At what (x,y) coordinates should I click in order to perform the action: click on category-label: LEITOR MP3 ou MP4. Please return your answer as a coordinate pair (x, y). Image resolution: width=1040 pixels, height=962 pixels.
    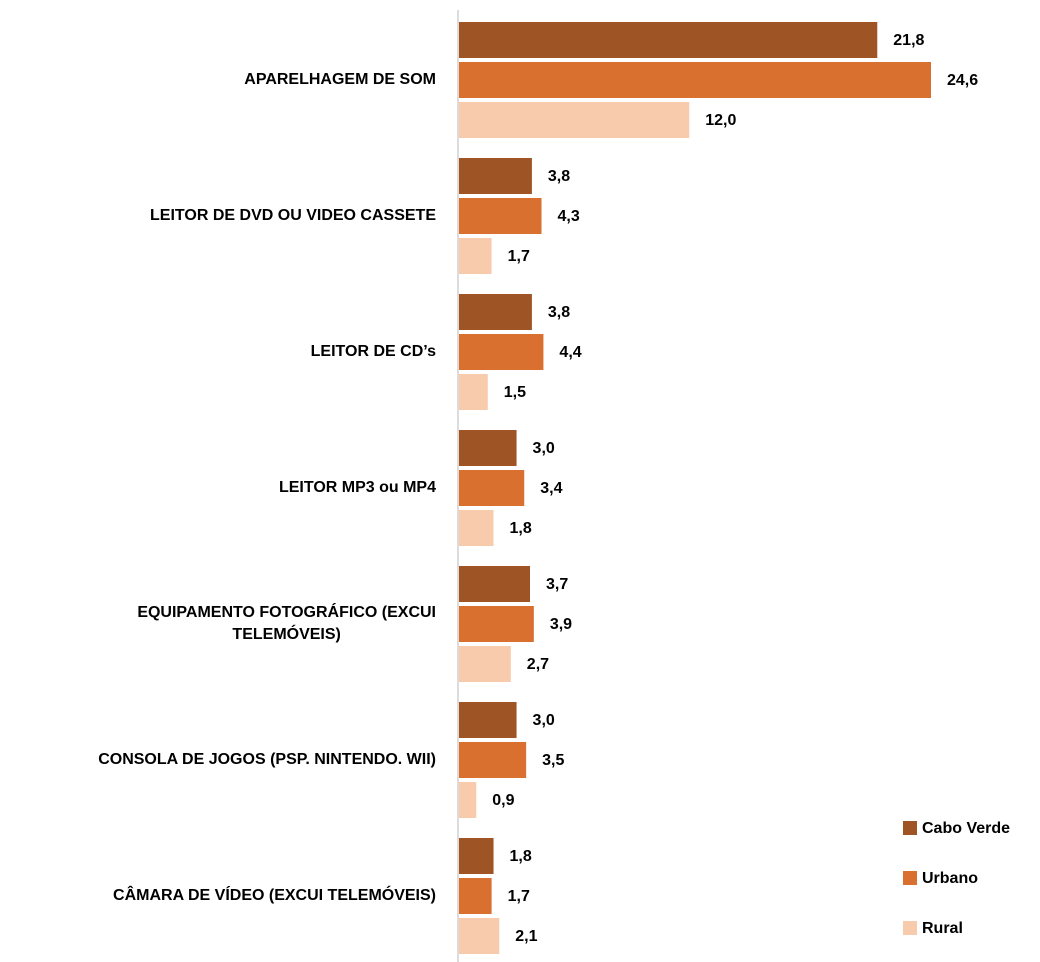
    Looking at the image, I should click on (357, 487).